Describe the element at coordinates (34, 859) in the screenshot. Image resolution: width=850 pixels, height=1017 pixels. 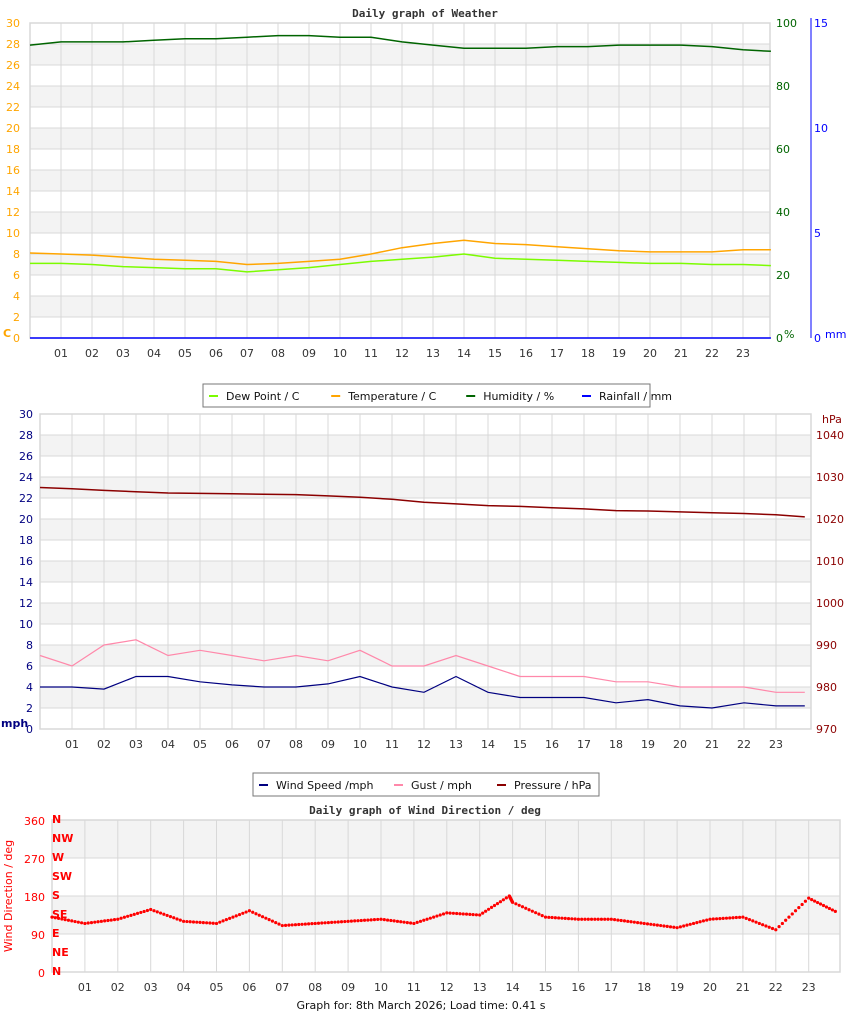
I see `y-left-tick-label: 270` at that location.